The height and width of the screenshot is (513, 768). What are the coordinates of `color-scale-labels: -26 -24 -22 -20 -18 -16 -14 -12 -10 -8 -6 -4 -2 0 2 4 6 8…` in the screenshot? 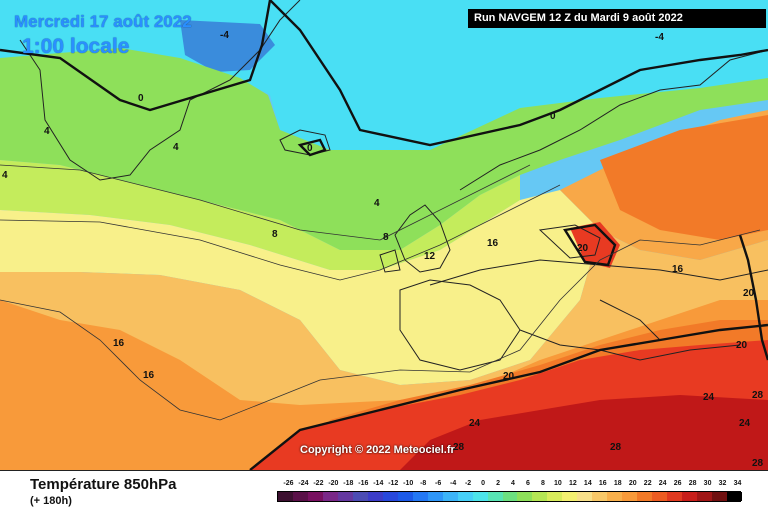 It's located at (513, 485).